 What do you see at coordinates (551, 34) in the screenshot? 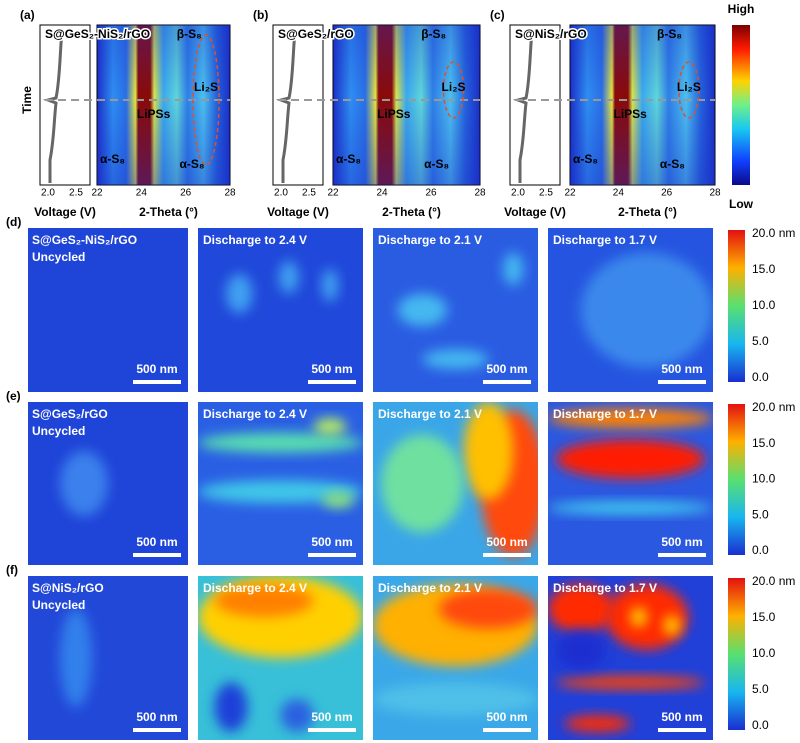
I see `title: S@NiS₂/rGO` at bounding box center [551, 34].